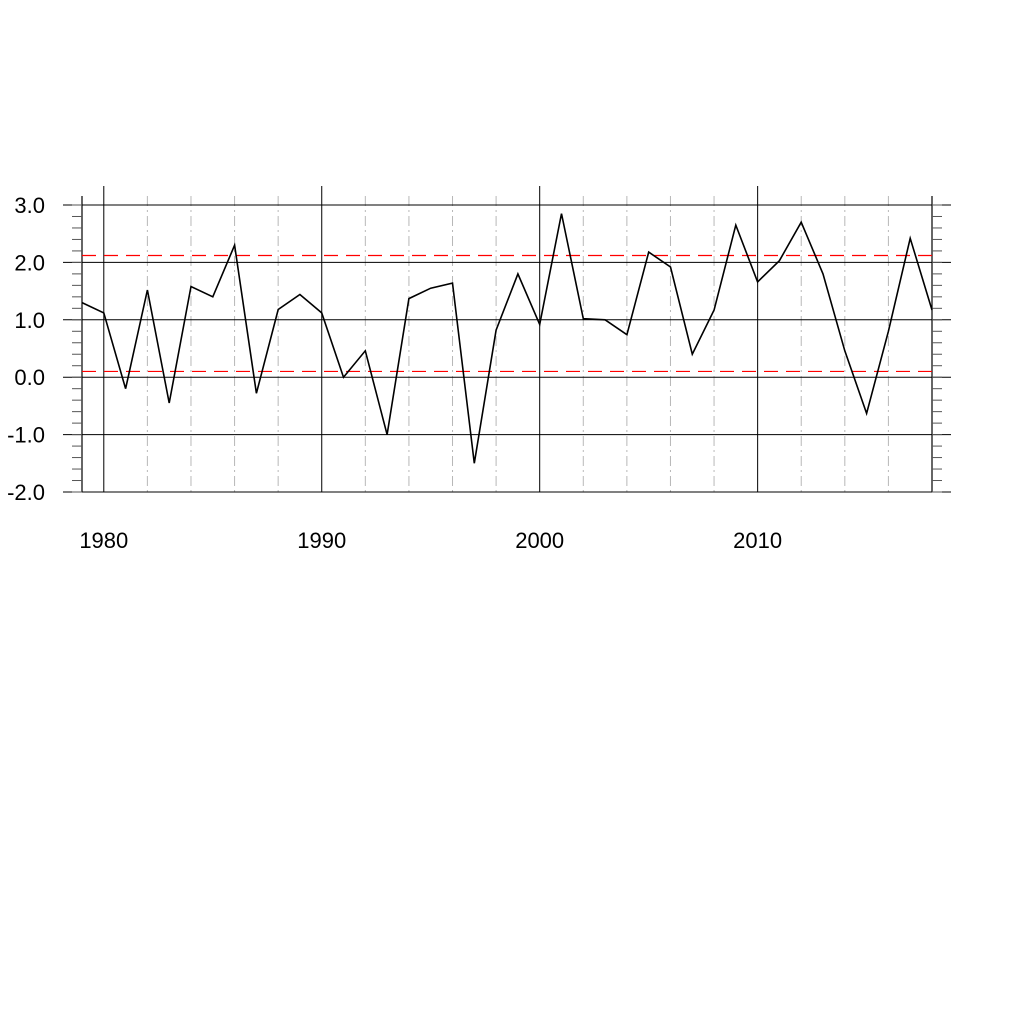 The width and height of the screenshot is (1024, 1029). What do you see at coordinates (29, 320) in the screenshot?
I see `y-tick-label: 1.0` at bounding box center [29, 320].